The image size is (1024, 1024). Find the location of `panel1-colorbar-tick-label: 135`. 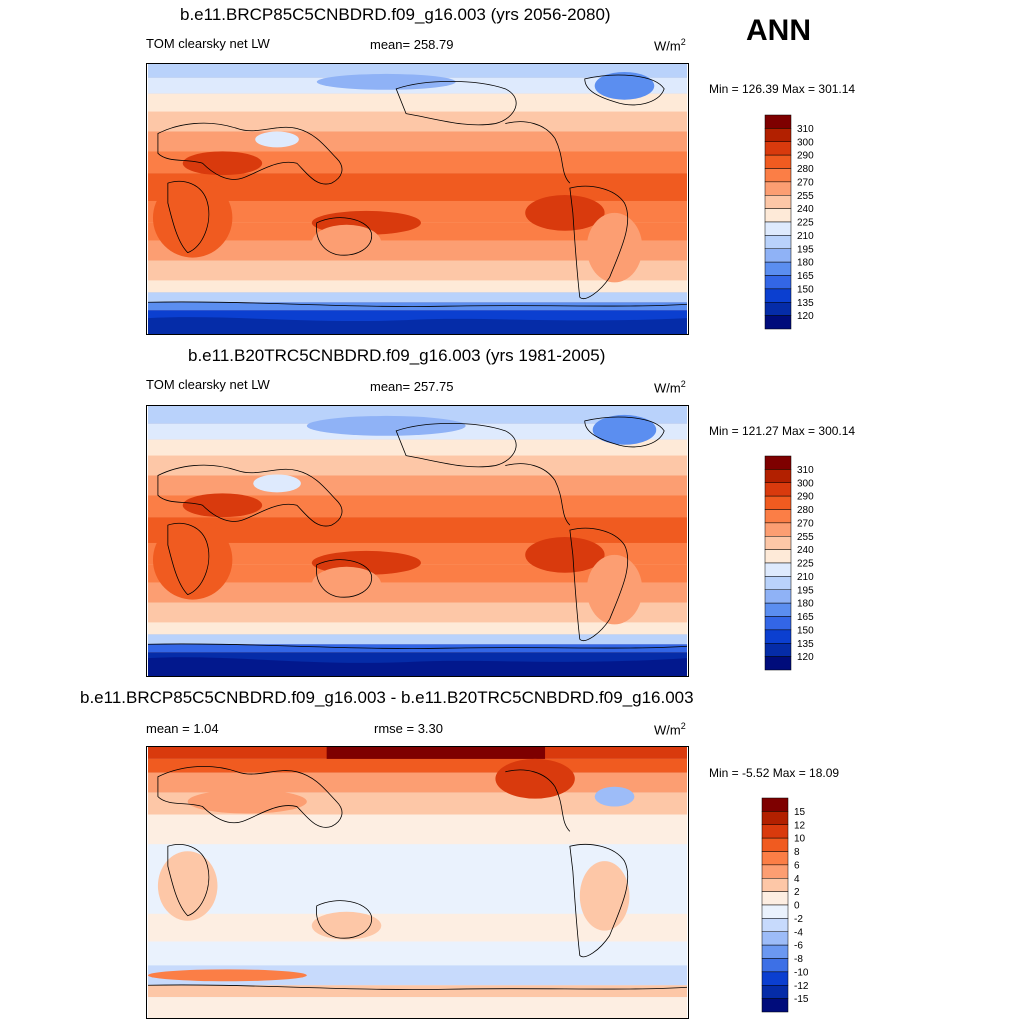

panel1-colorbar-tick-label: 135 is located at coordinates (805, 303).